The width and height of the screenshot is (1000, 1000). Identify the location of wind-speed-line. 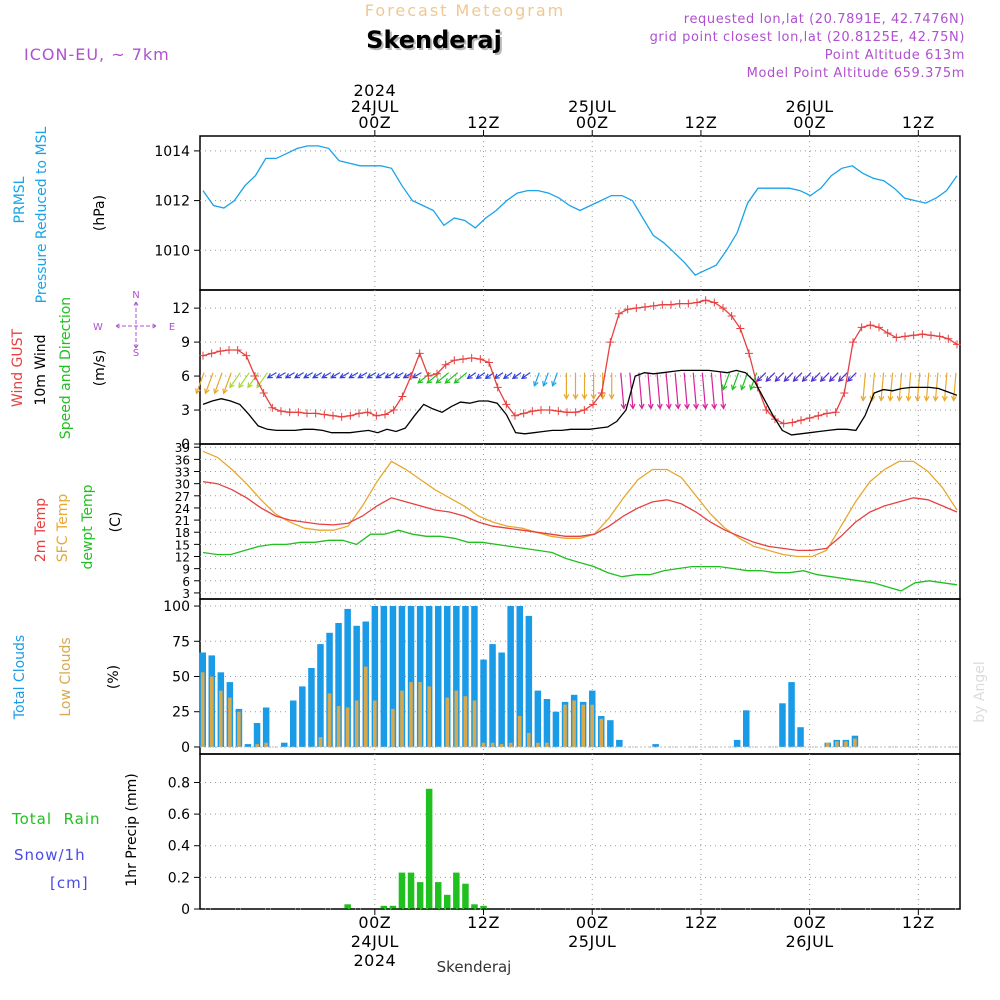
(580, 402).